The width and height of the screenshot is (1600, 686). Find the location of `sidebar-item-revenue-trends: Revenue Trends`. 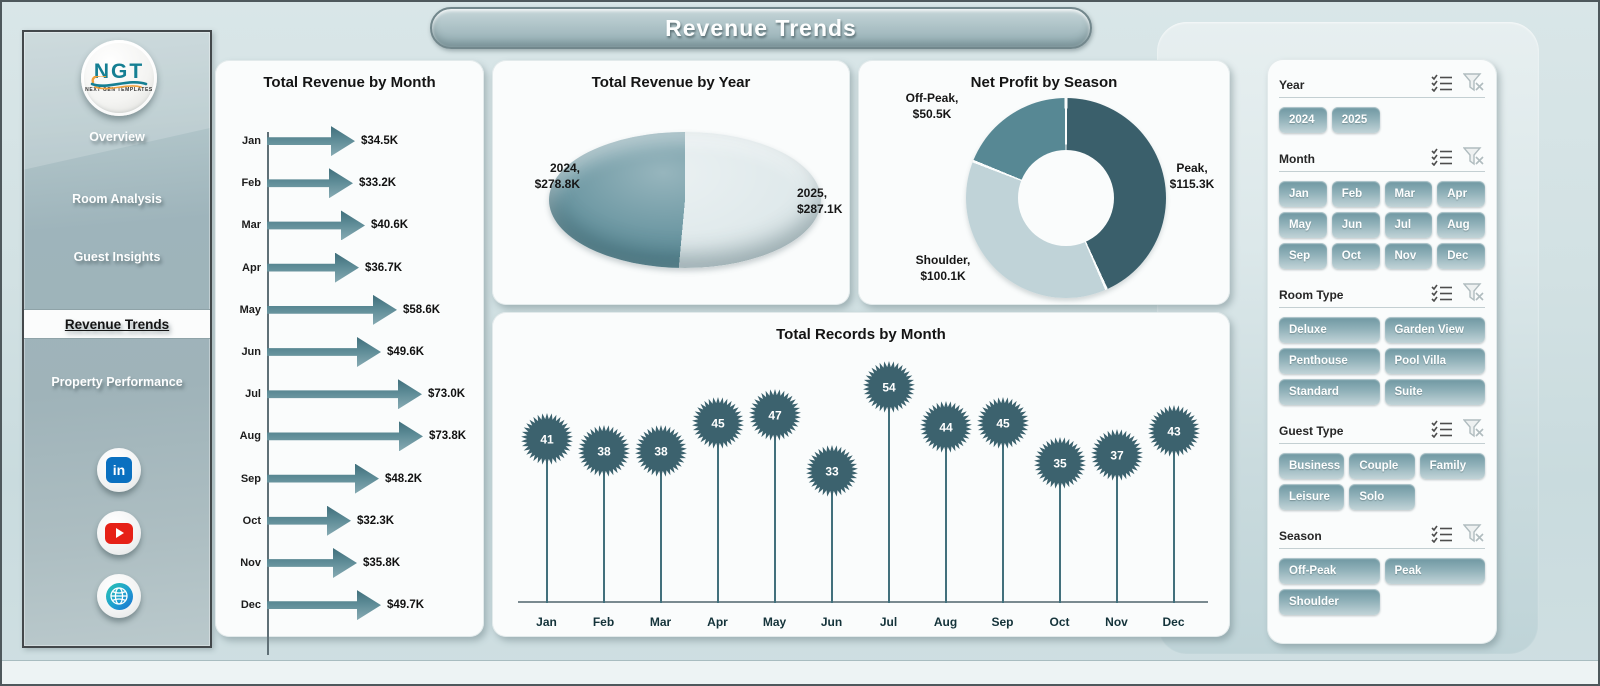

sidebar-item-revenue-trends: Revenue Trends is located at coordinates (117, 324).